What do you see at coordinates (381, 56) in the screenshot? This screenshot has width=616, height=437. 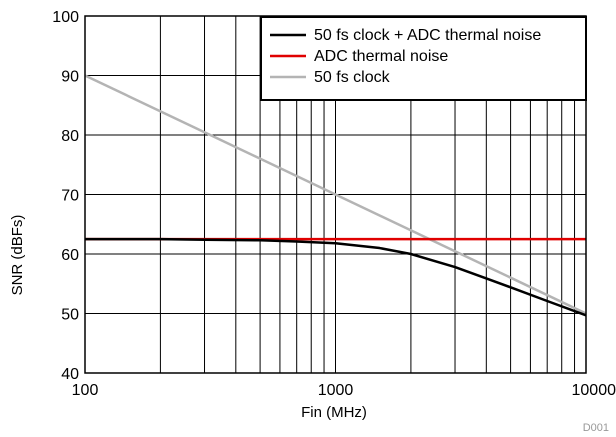 I see `legend-label: ADC thermal noise` at bounding box center [381, 56].